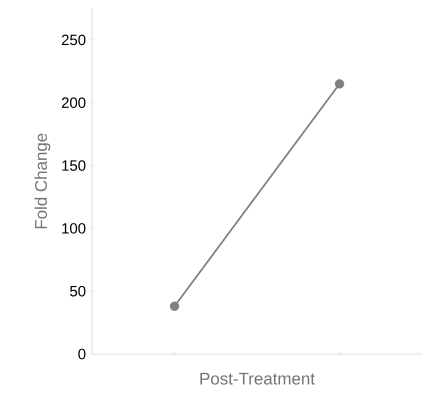 The height and width of the screenshot is (411, 422). Describe the element at coordinates (257, 378) in the screenshot. I see `x-axis-title: Post-Treatment` at that location.